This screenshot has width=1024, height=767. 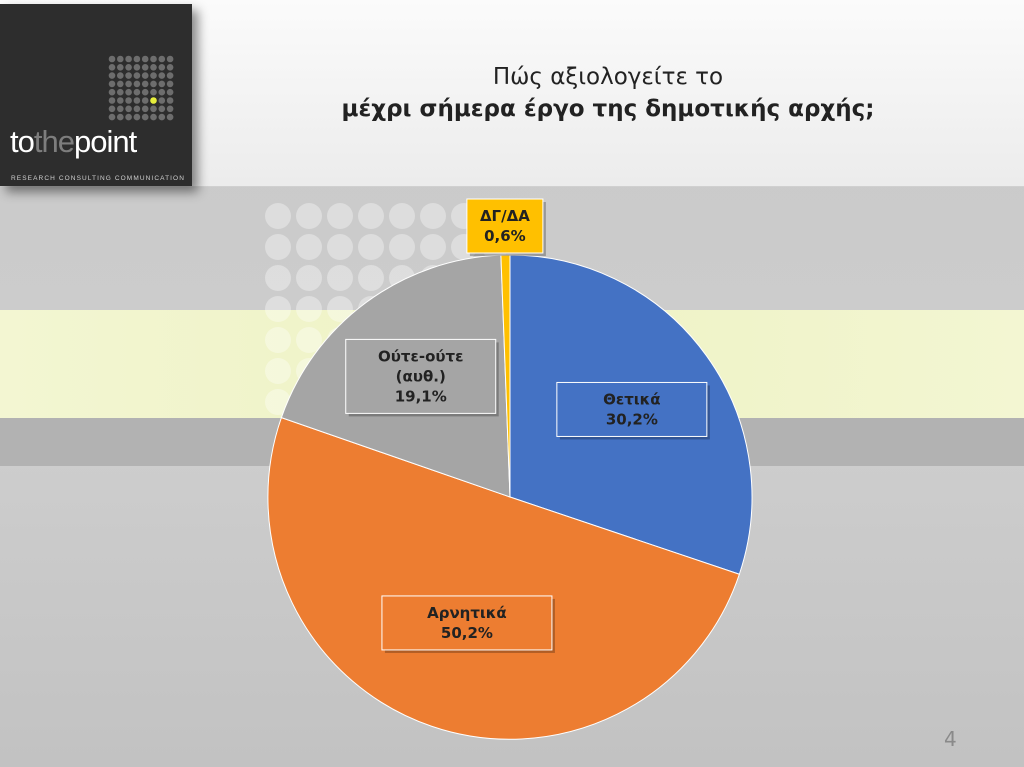 I want to click on data-label-value: 0,6%, so click(x=505, y=236).